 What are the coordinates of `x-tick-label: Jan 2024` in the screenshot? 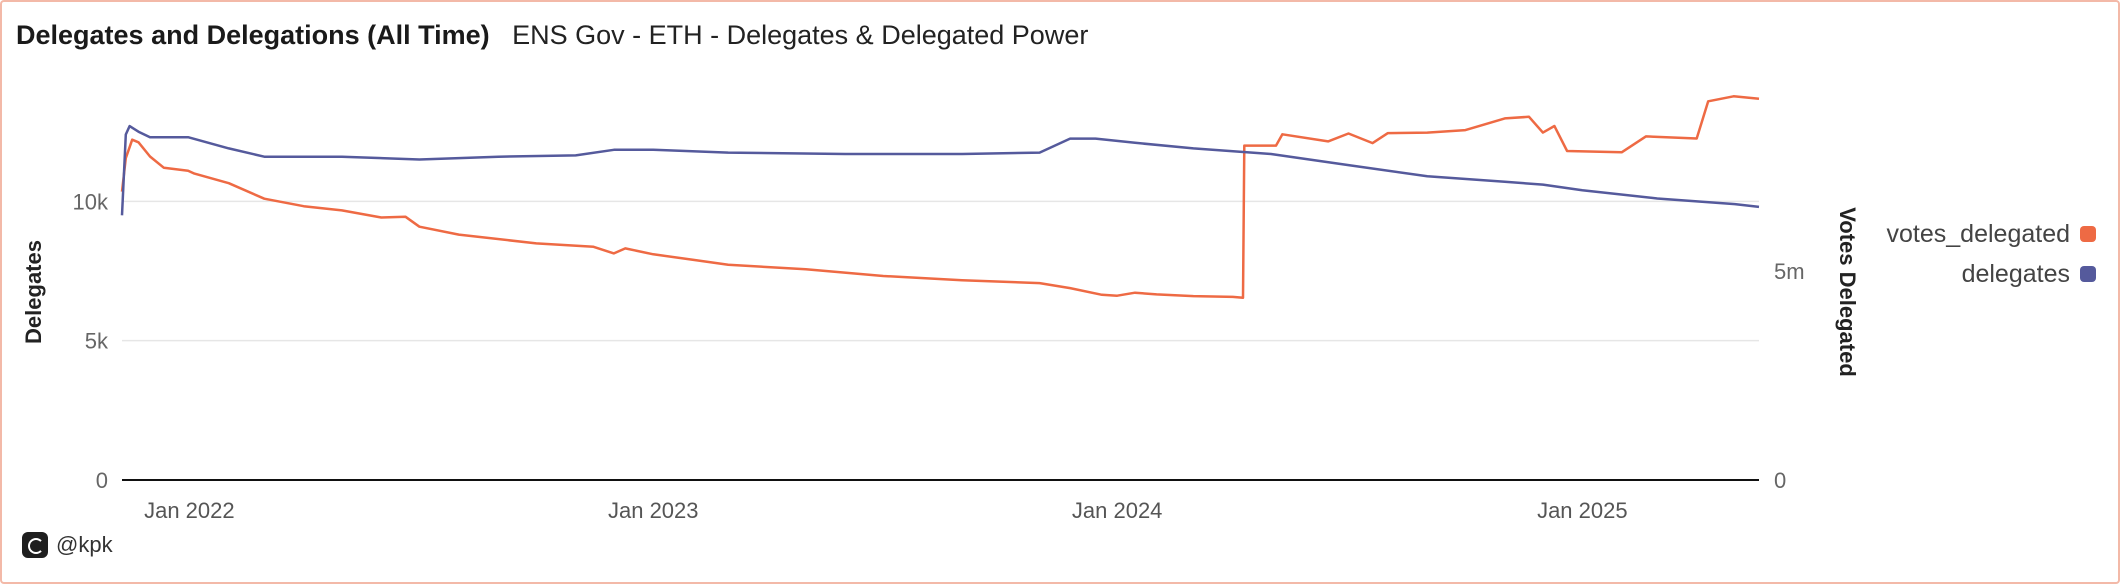 It's located at (1117, 510).